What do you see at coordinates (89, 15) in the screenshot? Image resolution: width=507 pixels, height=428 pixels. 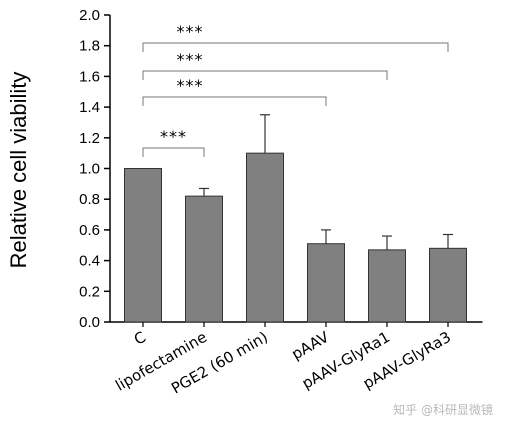 I see `y-tick-label: 2.0` at bounding box center [89, 15].